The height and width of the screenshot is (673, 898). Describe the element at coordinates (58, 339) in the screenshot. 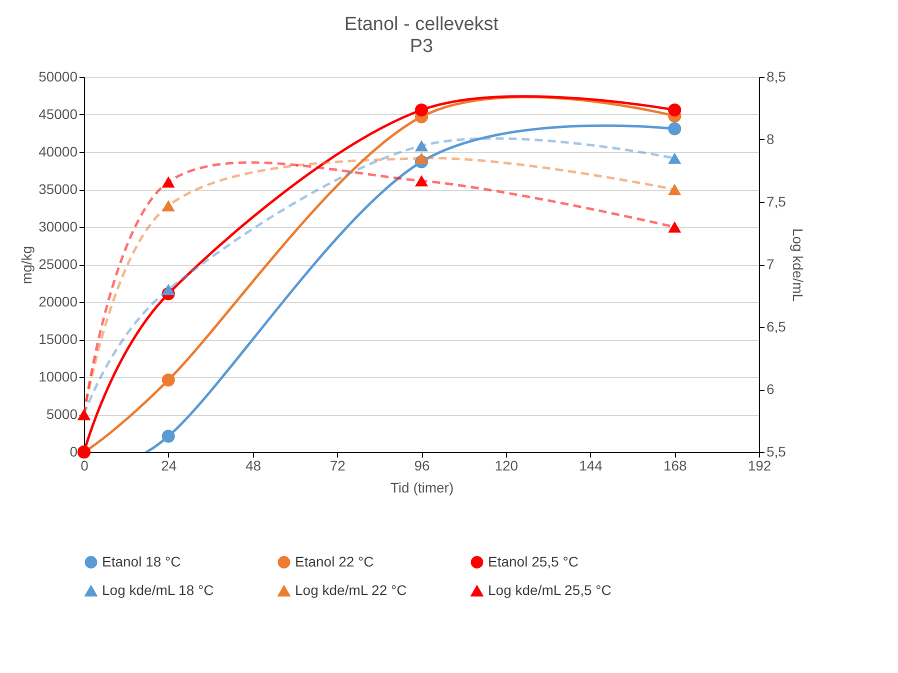

I see `y-tick-label: 15000` at that location.